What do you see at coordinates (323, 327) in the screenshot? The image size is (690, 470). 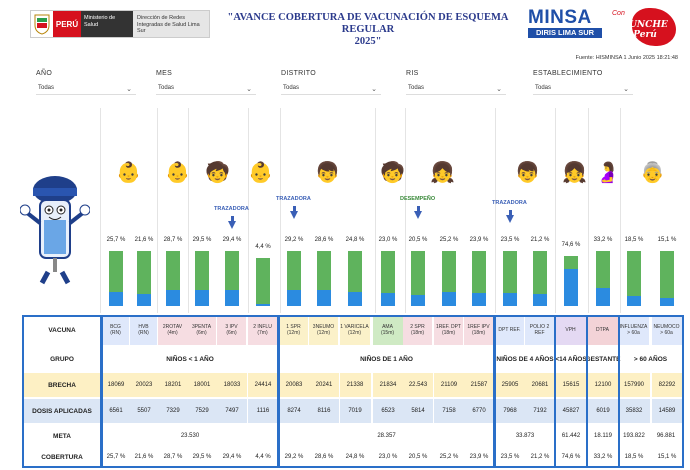 I see `vaccine-name: 3NEUMO` at bounding box center [323, 327].